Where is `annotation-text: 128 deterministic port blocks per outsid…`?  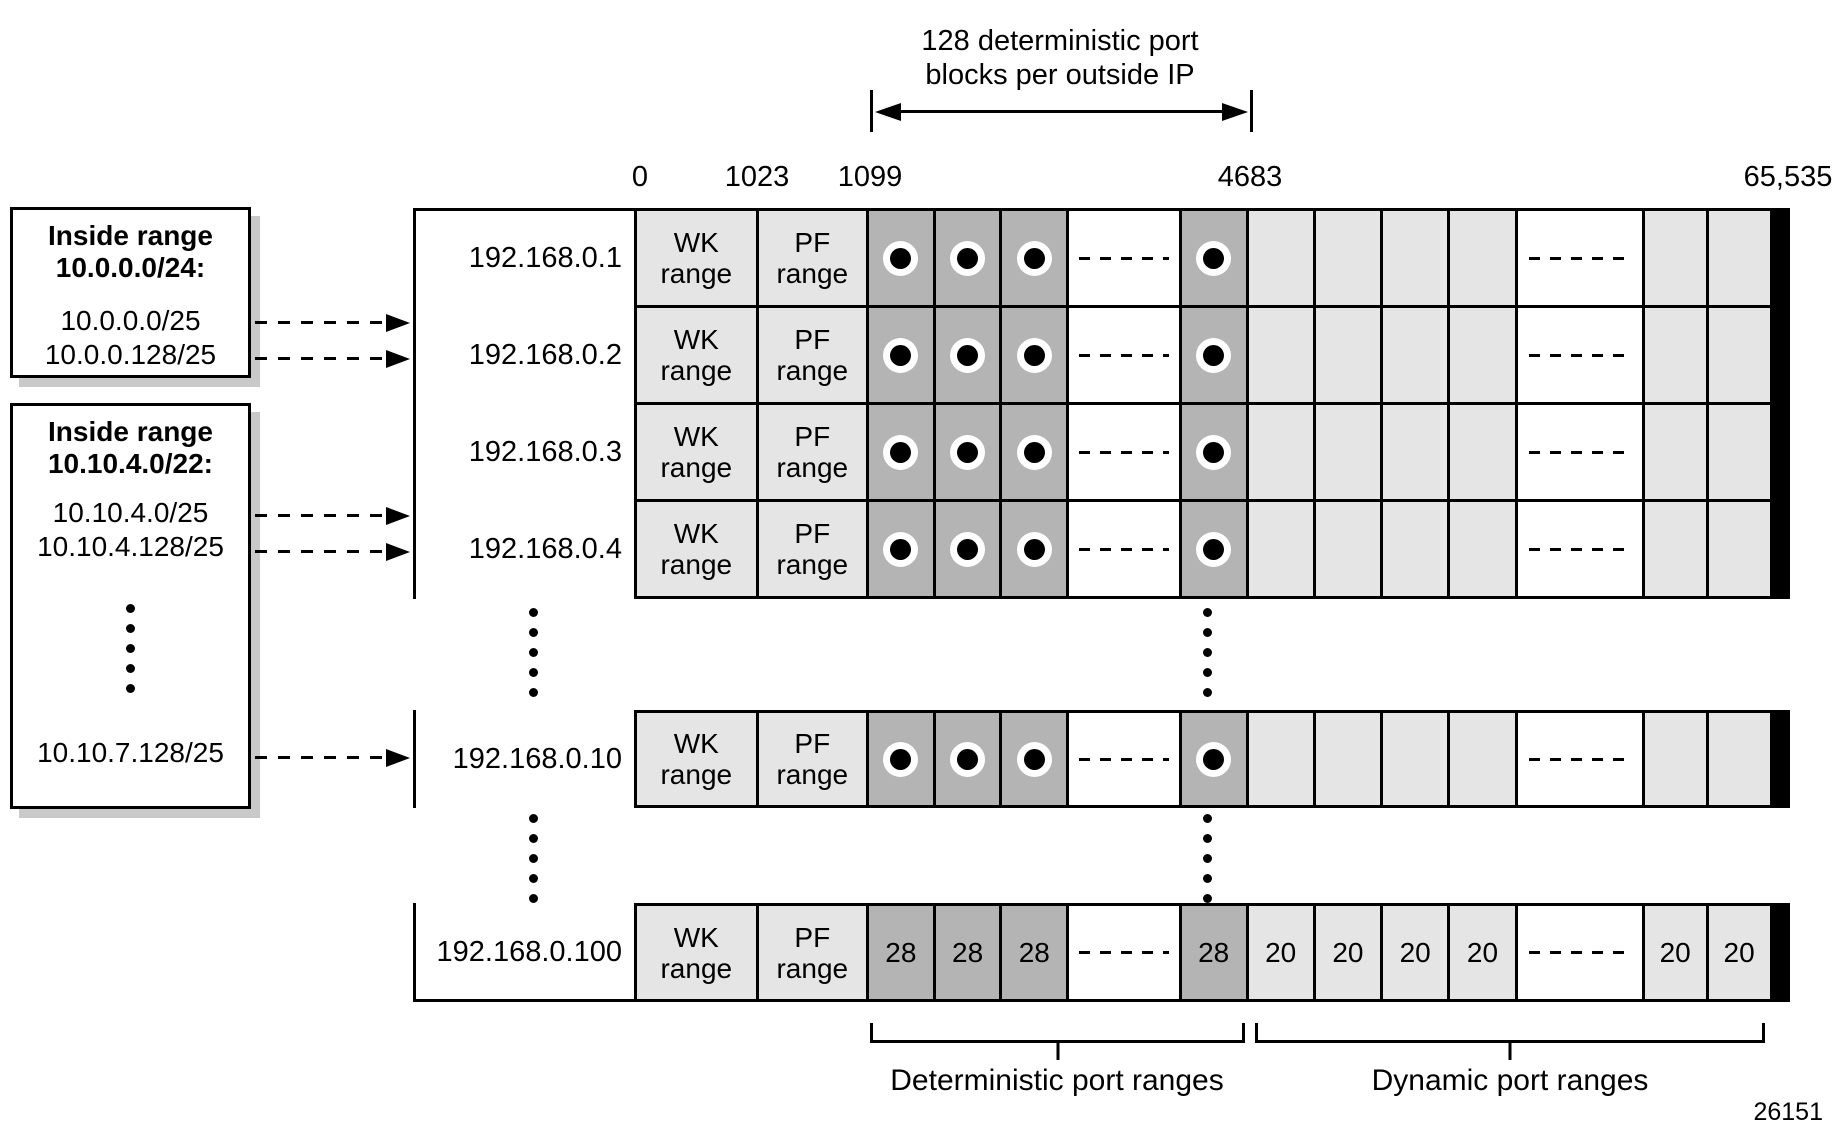
annotation-text: 128 deterministic port blocks per outsid… is located at coordinates (1060, 58).